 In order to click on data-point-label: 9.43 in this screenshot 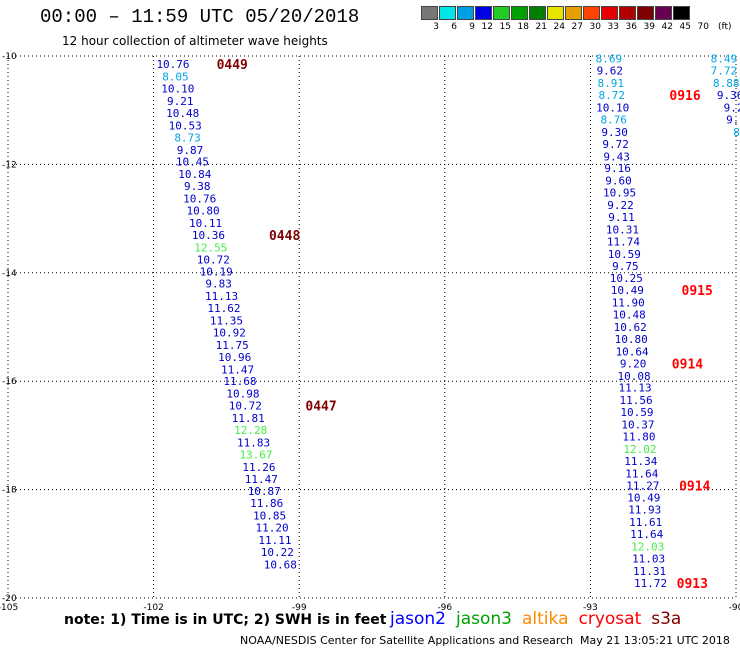, I will do `click(616, 156)`.